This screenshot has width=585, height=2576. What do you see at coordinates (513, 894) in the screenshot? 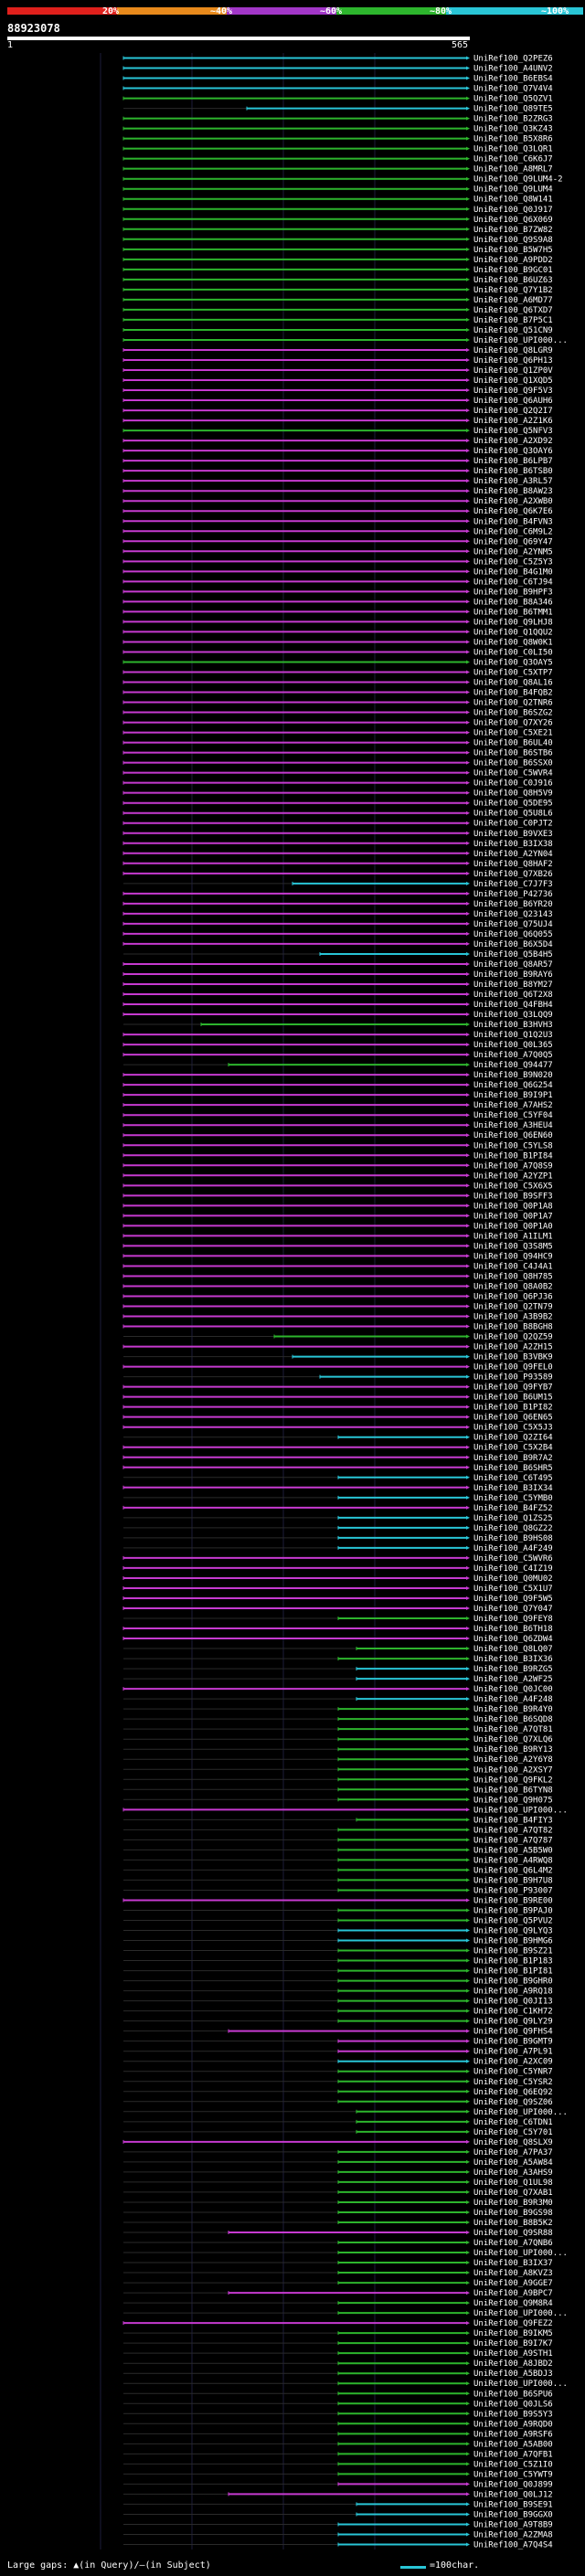
I see `hit-label: UniRef100_P42736` at bounding box center [513, 894].